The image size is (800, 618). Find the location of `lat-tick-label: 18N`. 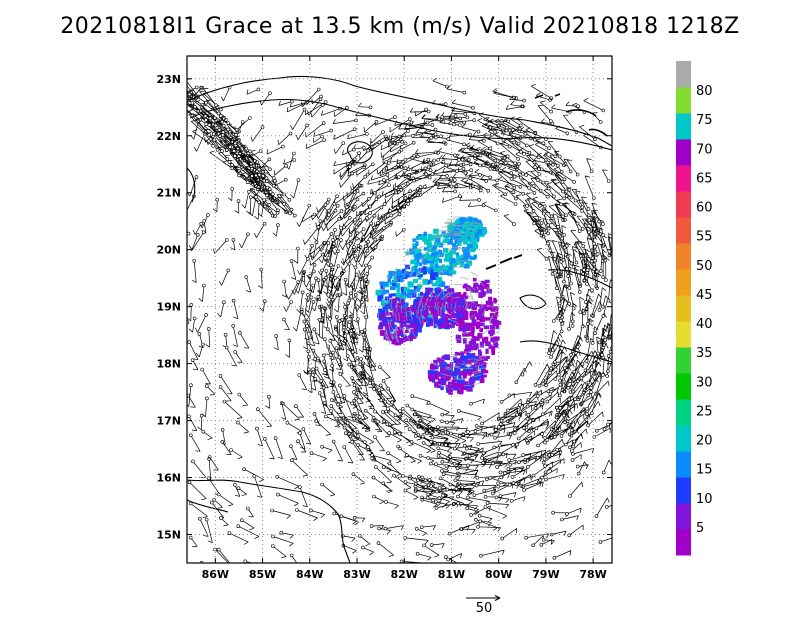

lat-tick-label: 18N is located at coordinates (168, 364).